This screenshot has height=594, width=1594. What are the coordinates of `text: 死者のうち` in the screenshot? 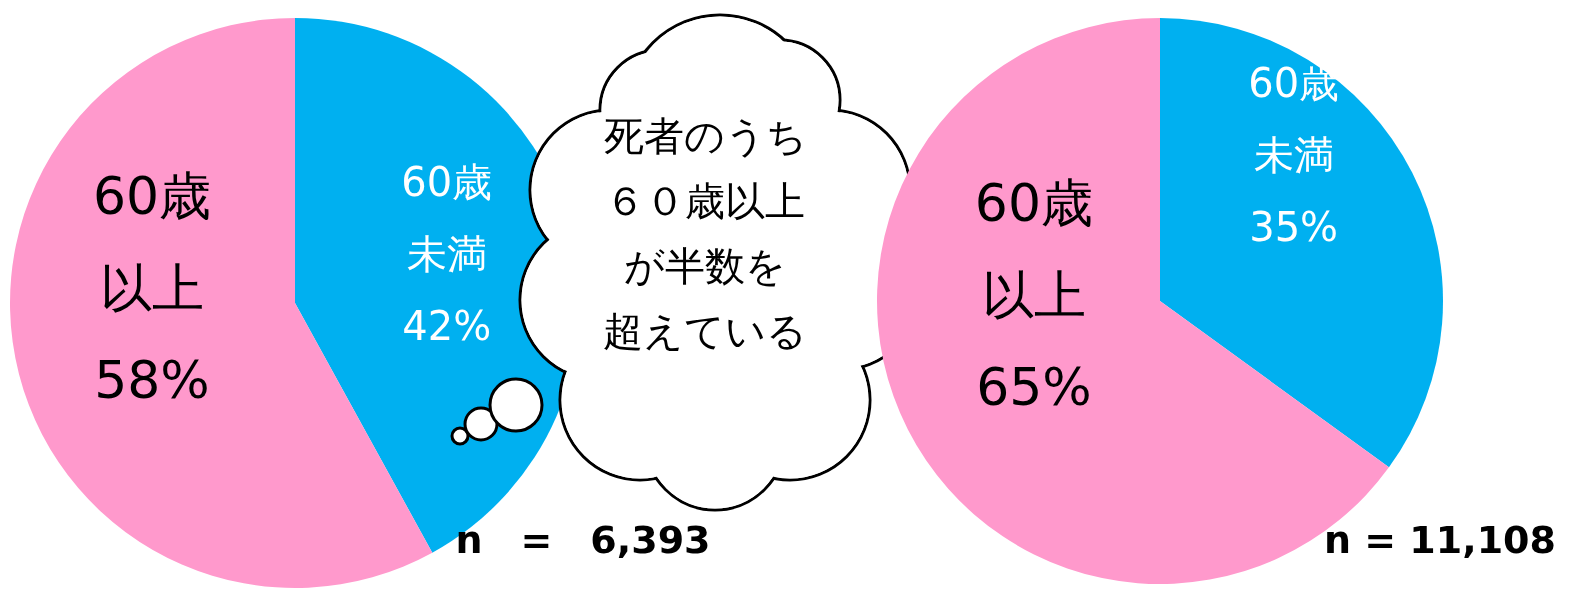 It's located at (705, 136).